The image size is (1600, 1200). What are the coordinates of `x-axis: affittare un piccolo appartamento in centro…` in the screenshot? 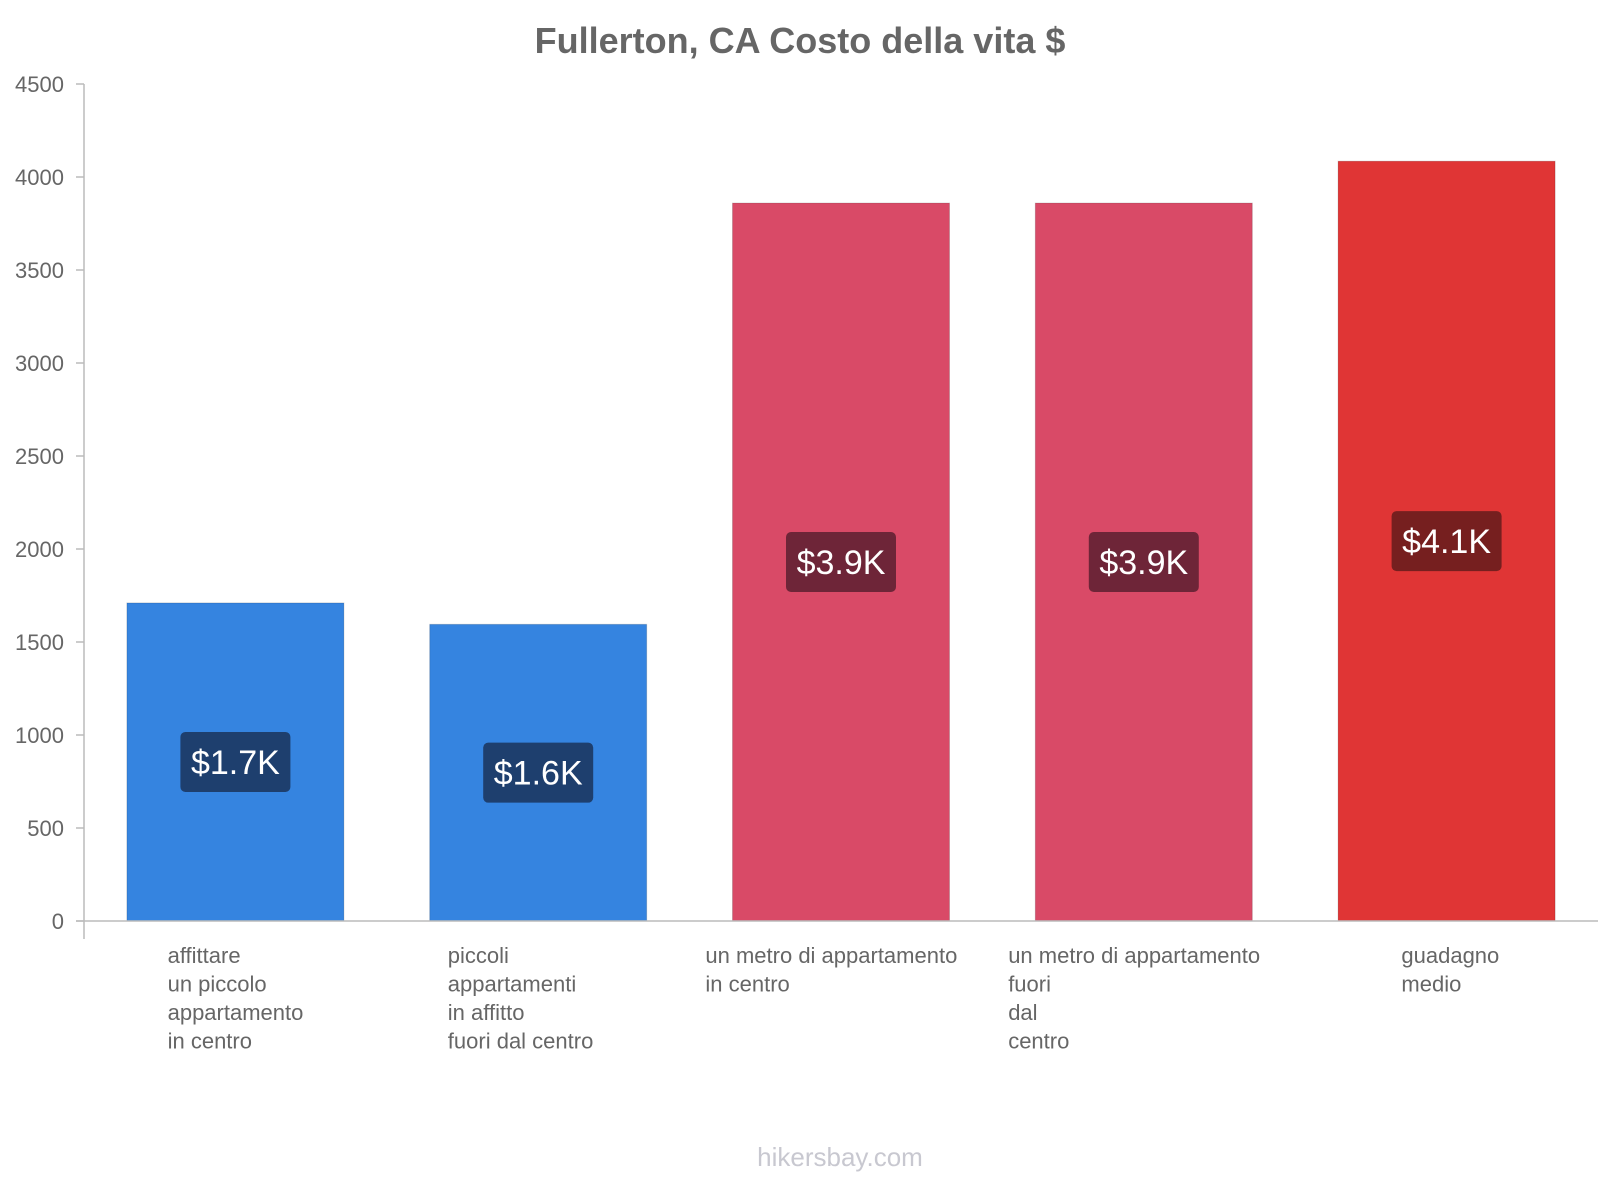 It's located at (837, 987).